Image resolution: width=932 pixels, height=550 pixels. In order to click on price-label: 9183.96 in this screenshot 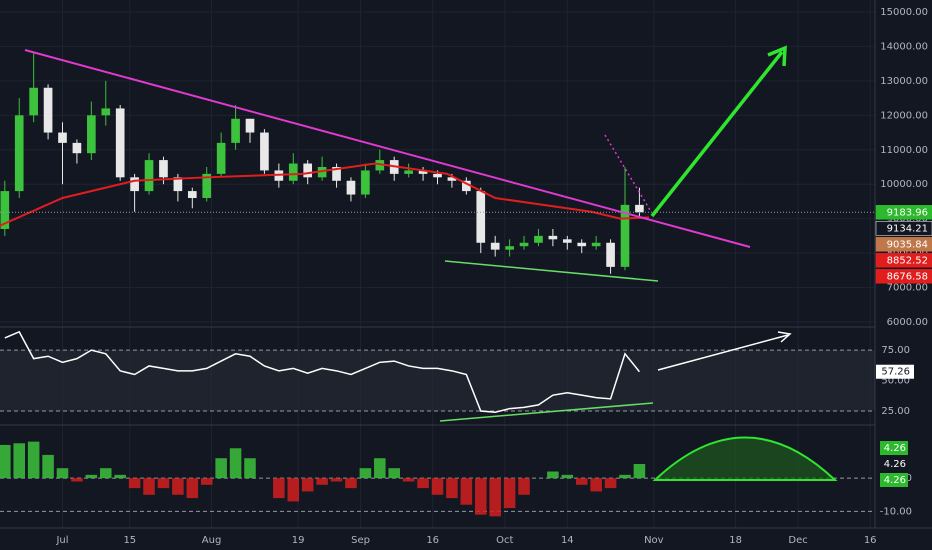, I will do `click(907, 212)`.